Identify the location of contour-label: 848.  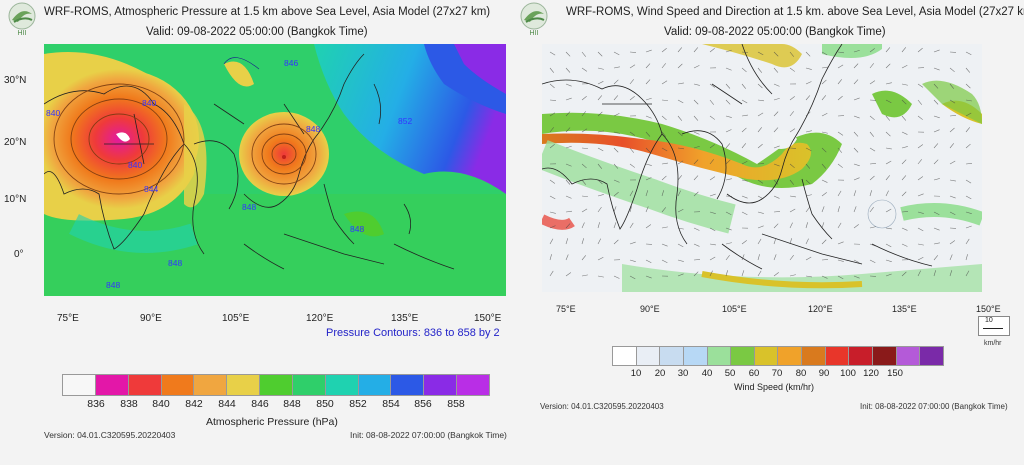
(357, 229).